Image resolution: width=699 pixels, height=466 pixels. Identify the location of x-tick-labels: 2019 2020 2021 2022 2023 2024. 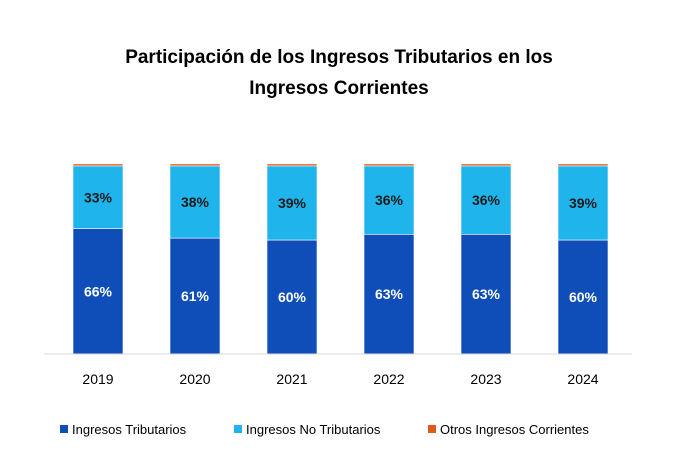
(340, 379).